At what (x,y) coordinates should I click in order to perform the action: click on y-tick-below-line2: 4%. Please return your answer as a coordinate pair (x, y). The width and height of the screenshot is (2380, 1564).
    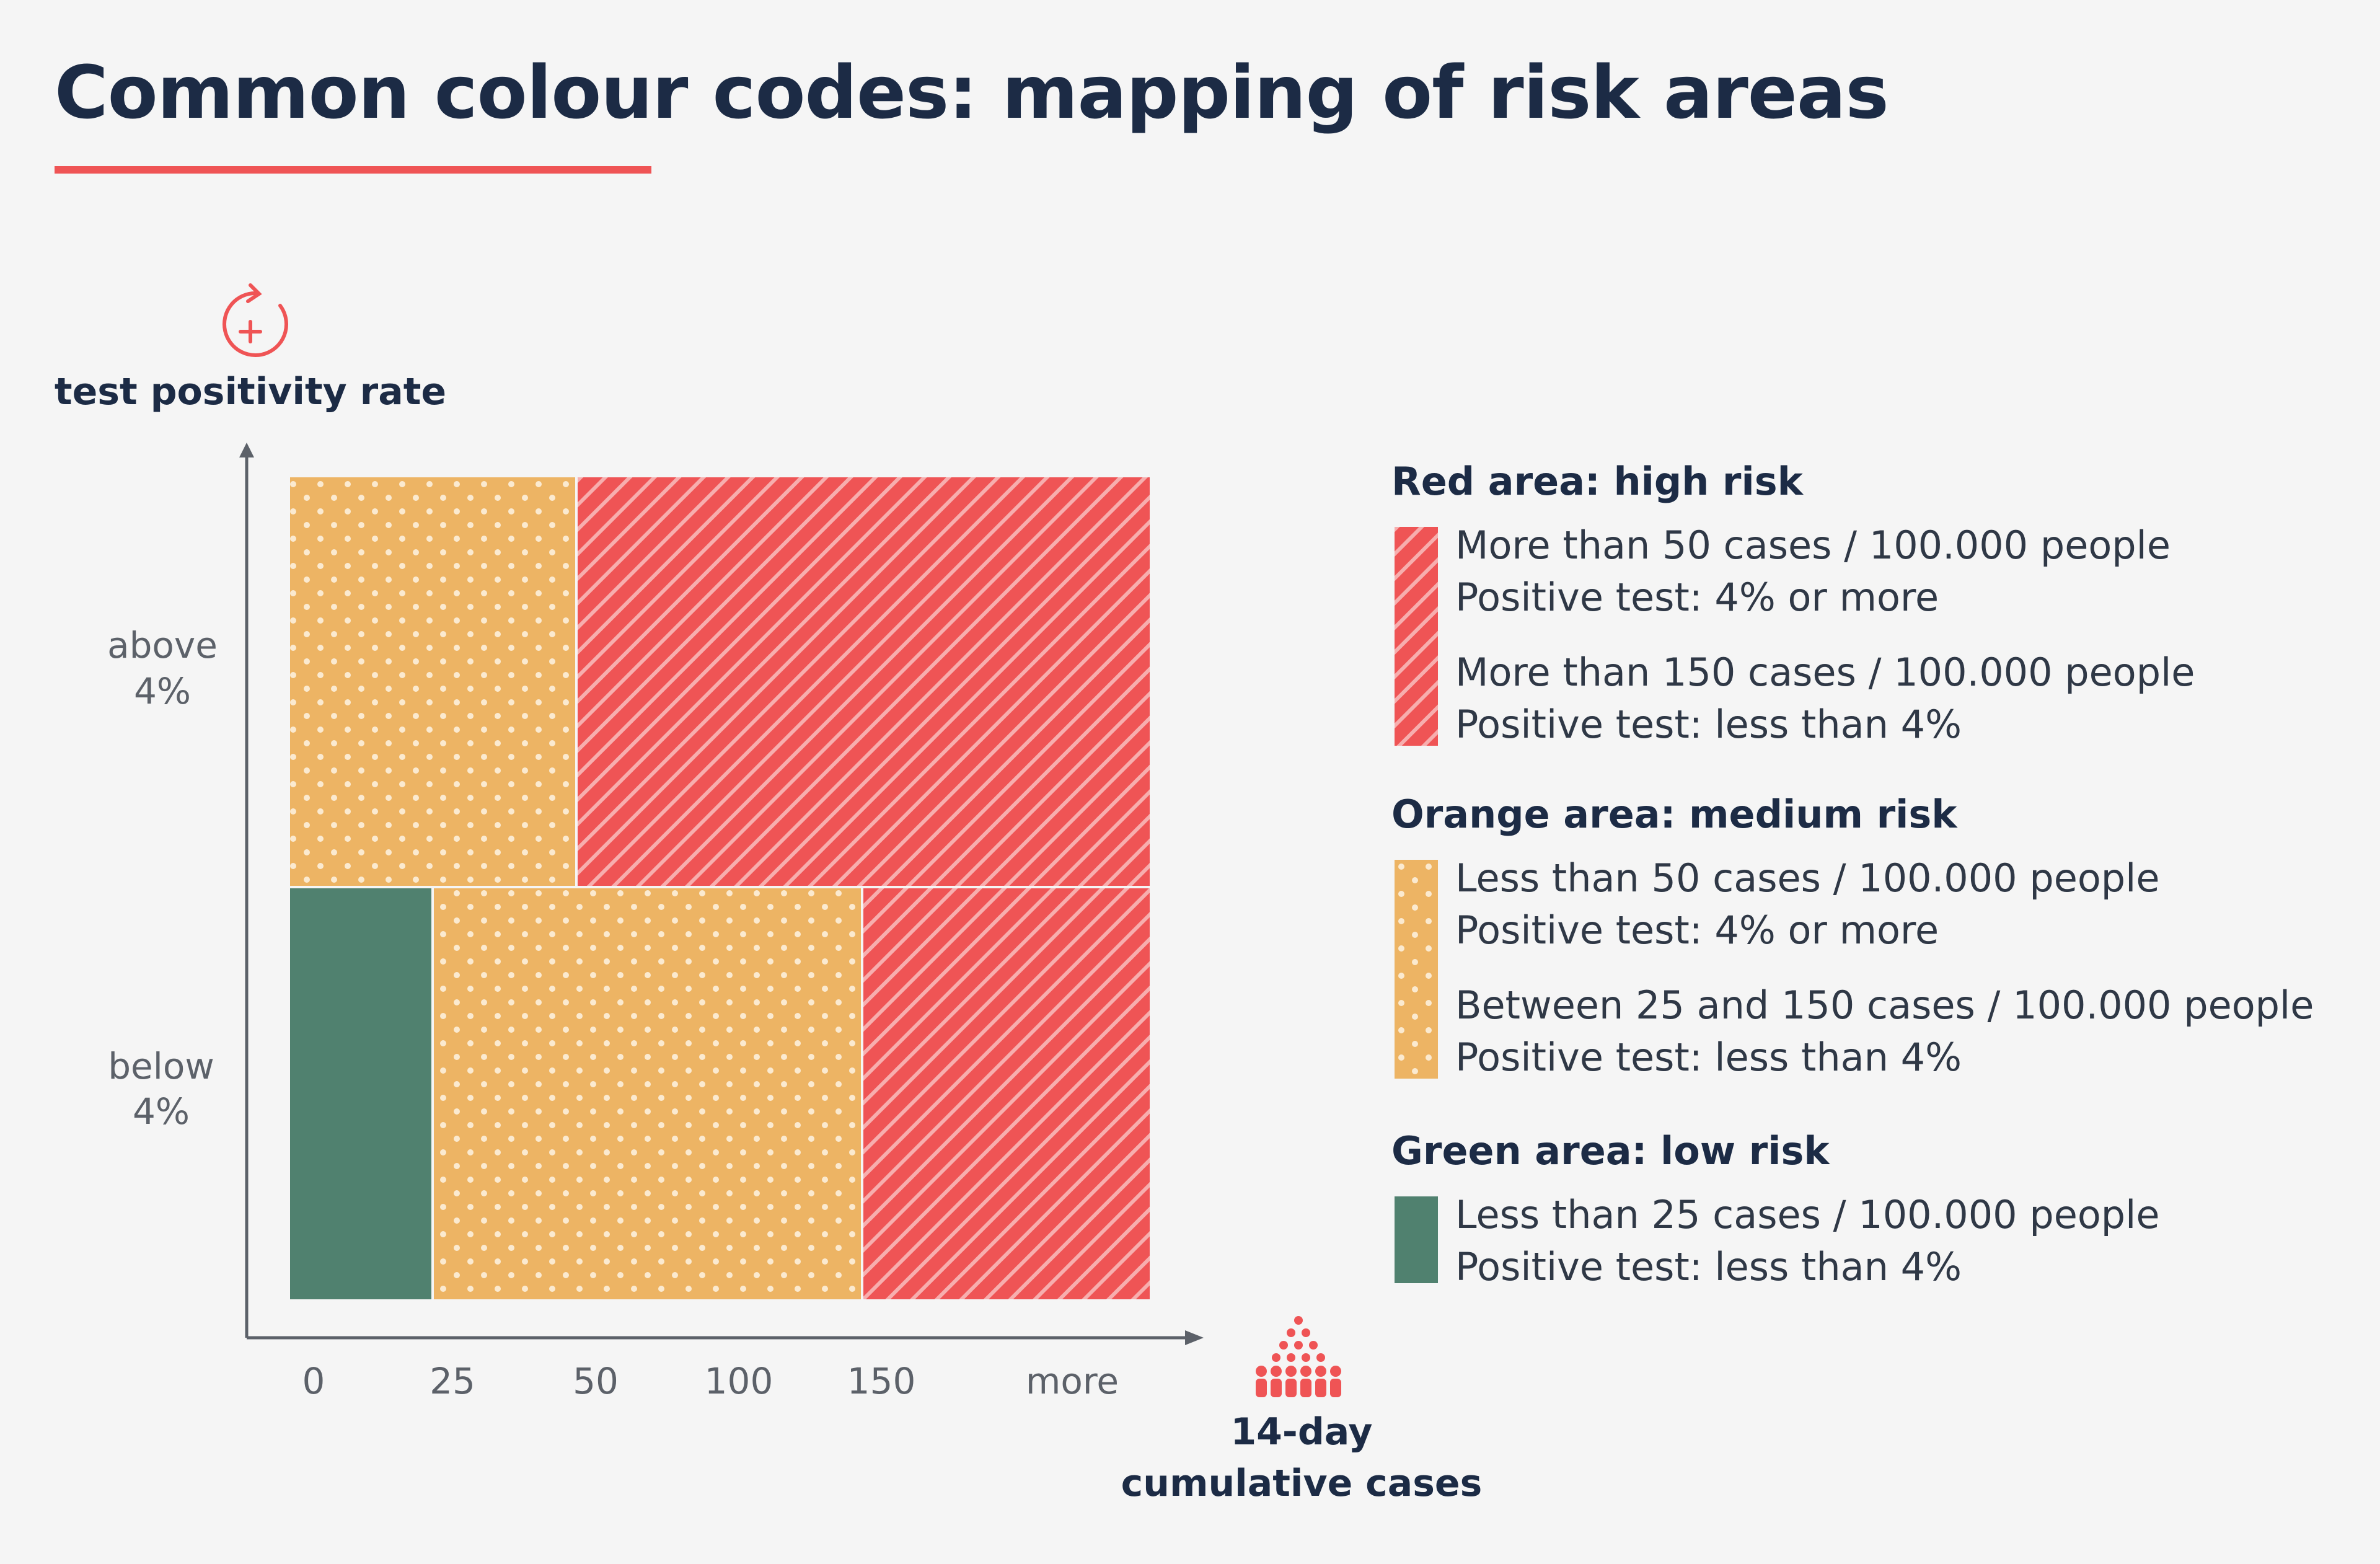
    Looking at the image, I should click on (161, 1111).